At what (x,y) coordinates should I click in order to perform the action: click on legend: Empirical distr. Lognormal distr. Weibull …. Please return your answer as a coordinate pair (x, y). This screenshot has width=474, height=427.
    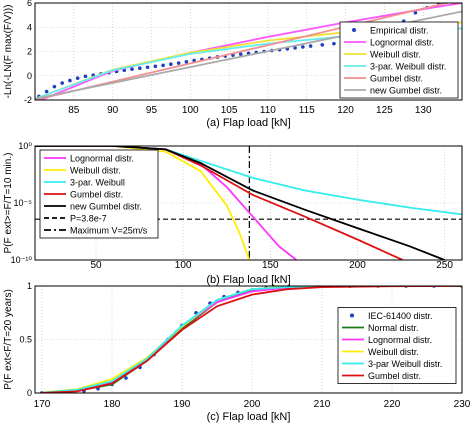
    Looking at the image, I should click on (399, 60).